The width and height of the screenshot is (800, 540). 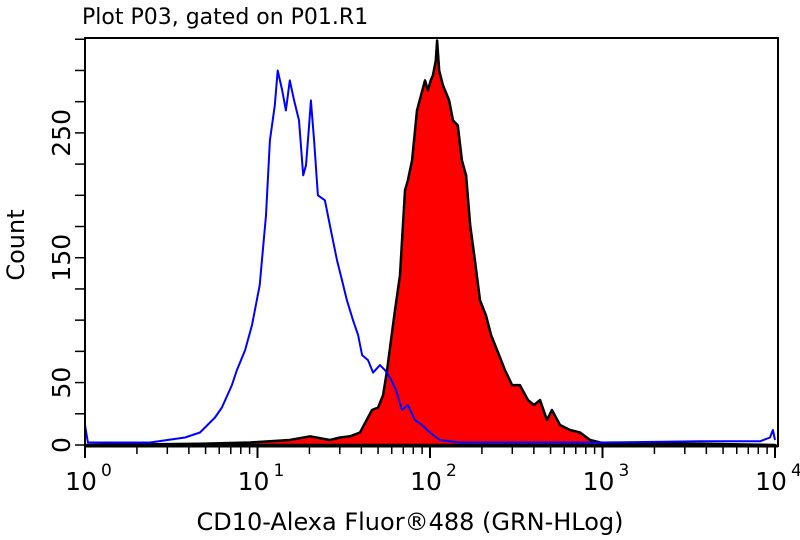 What do you see at coordinates (106, 471) in the screenshot?
I see `x-tick-exponent: 0` at bounding box center [106, 471].